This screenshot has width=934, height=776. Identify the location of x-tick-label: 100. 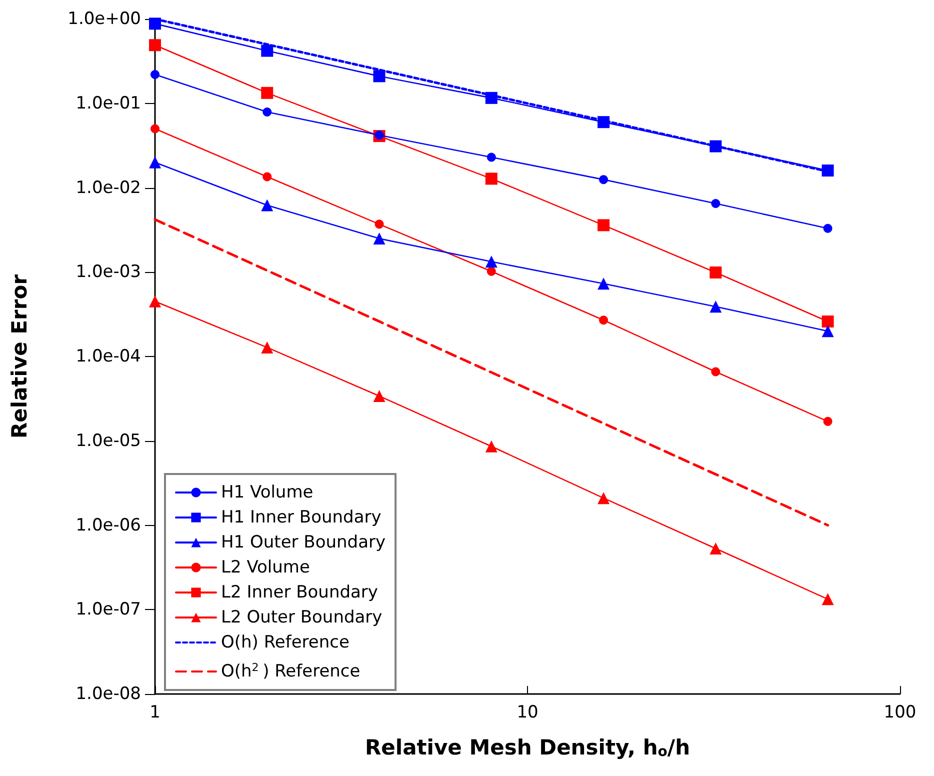
(900, 712).